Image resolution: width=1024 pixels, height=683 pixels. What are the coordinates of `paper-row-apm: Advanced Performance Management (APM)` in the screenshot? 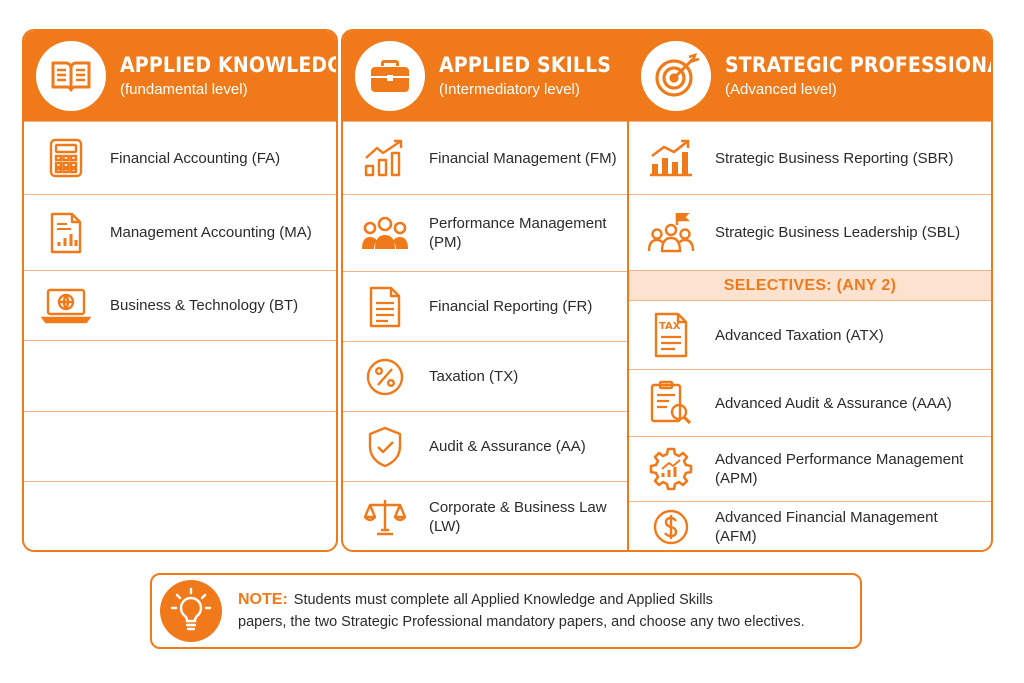 It's located at (810, 468).